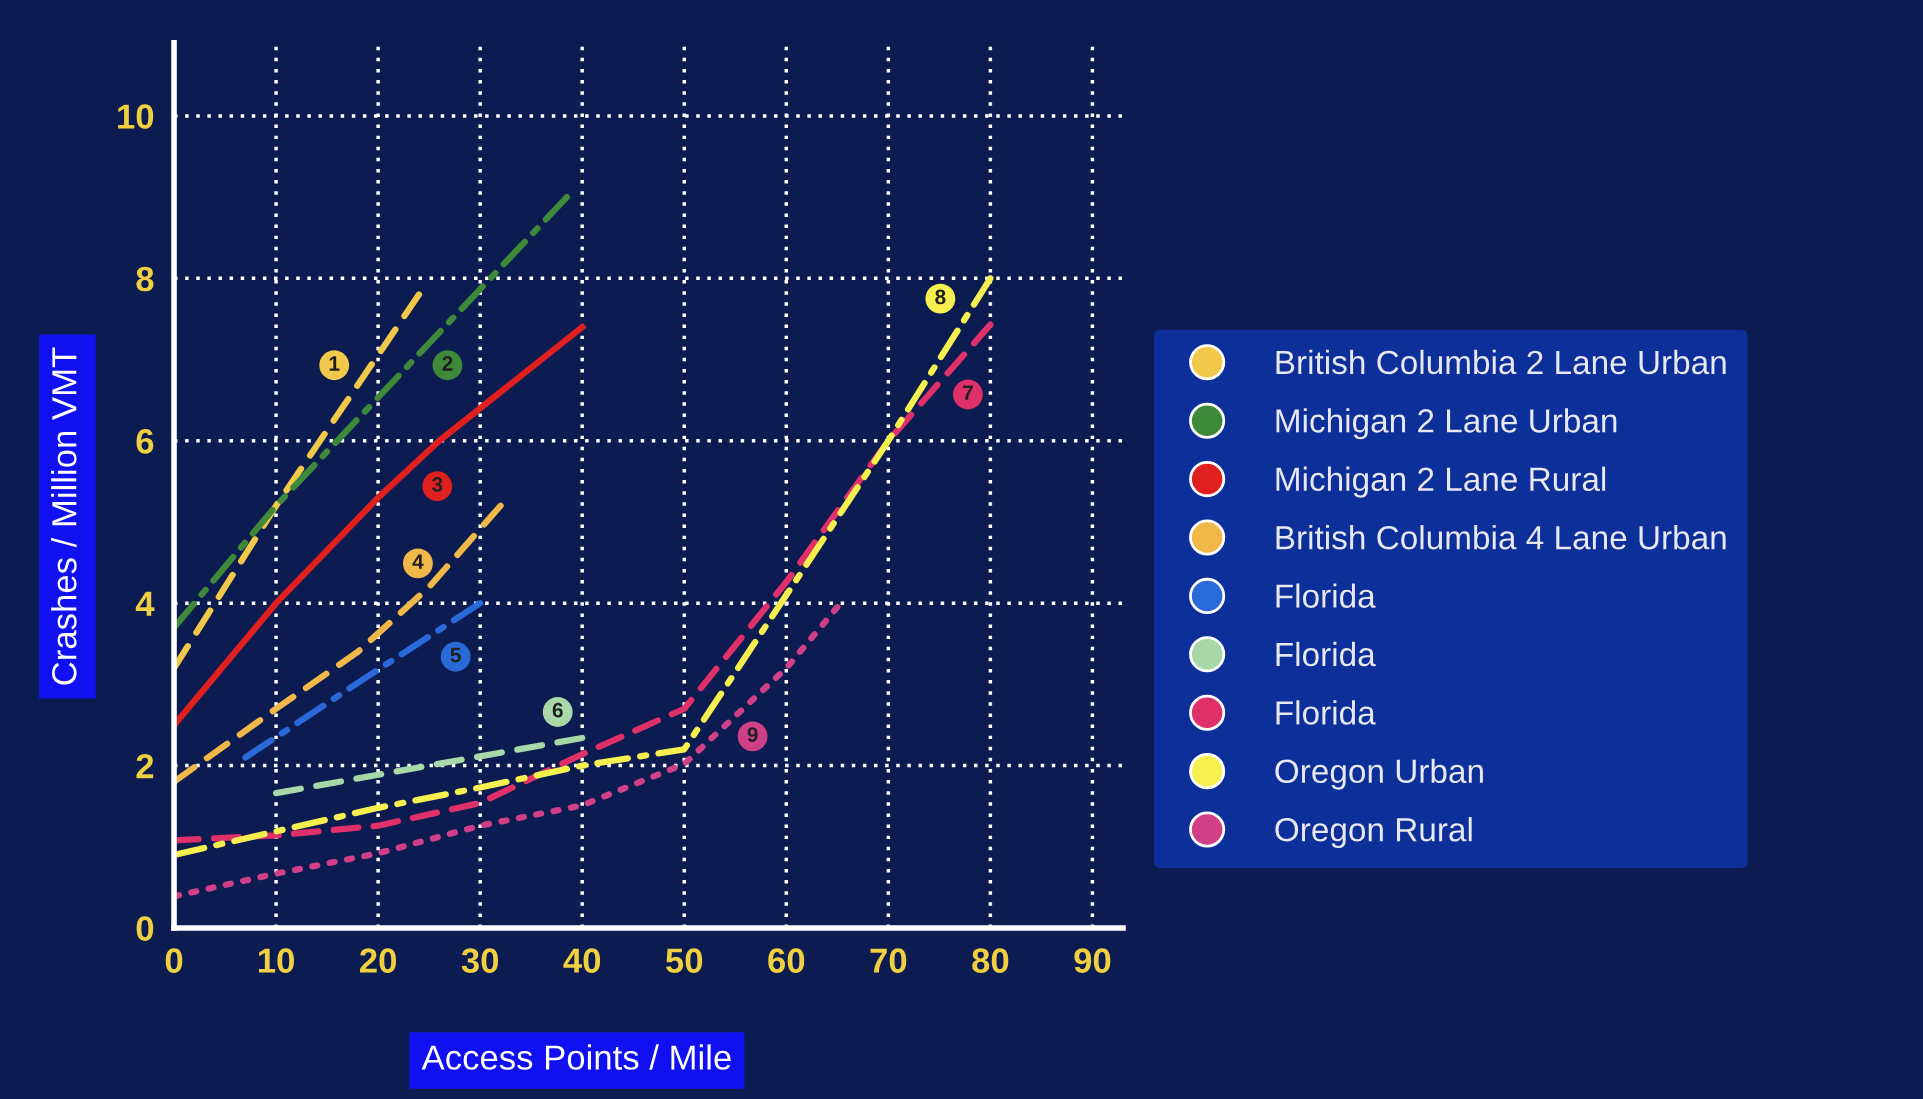  What do you see at coordinates (557, 710) in the screenshot?
I see `annotation: 6` at bounding box center [557, 710].